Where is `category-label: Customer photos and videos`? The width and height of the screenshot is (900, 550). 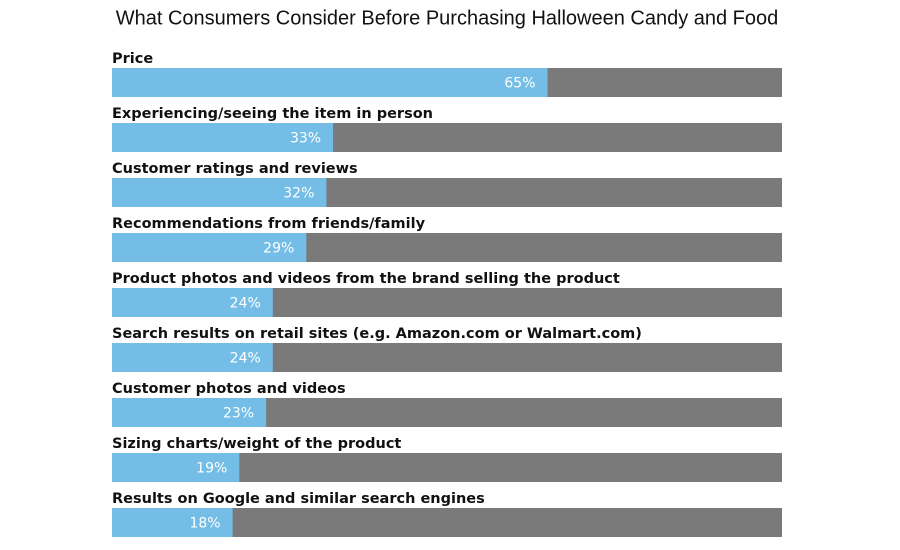 category-label: Customer photos and videos is located at coordinates (229, 389).